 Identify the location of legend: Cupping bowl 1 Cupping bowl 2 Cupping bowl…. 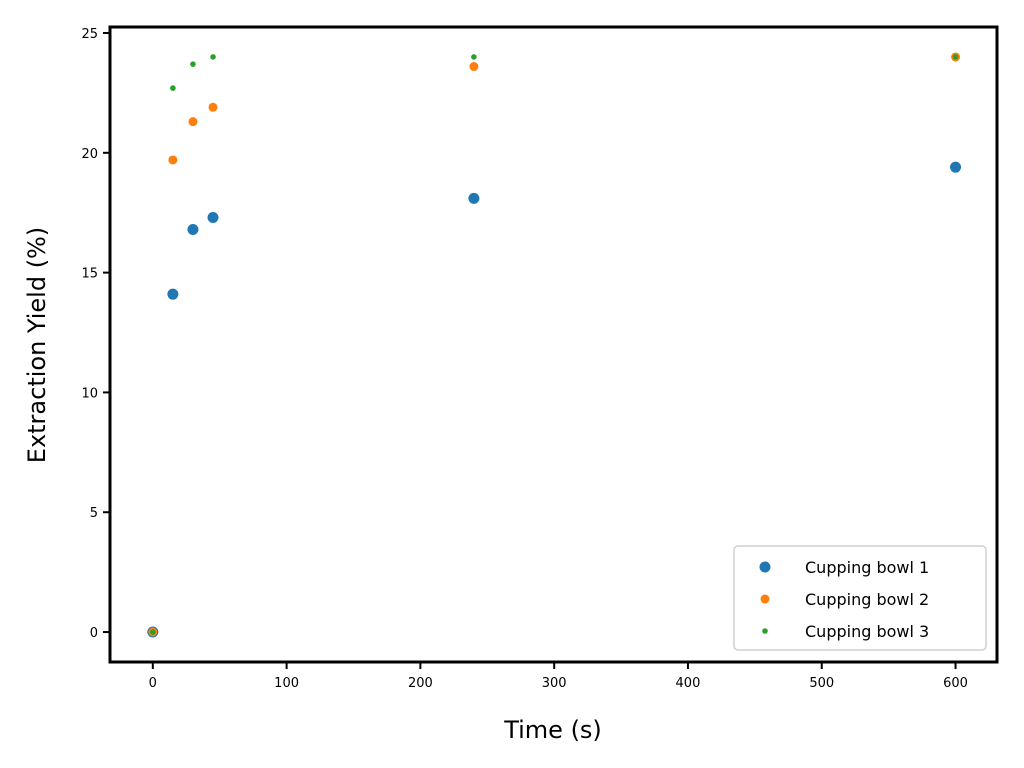
(860, 598).